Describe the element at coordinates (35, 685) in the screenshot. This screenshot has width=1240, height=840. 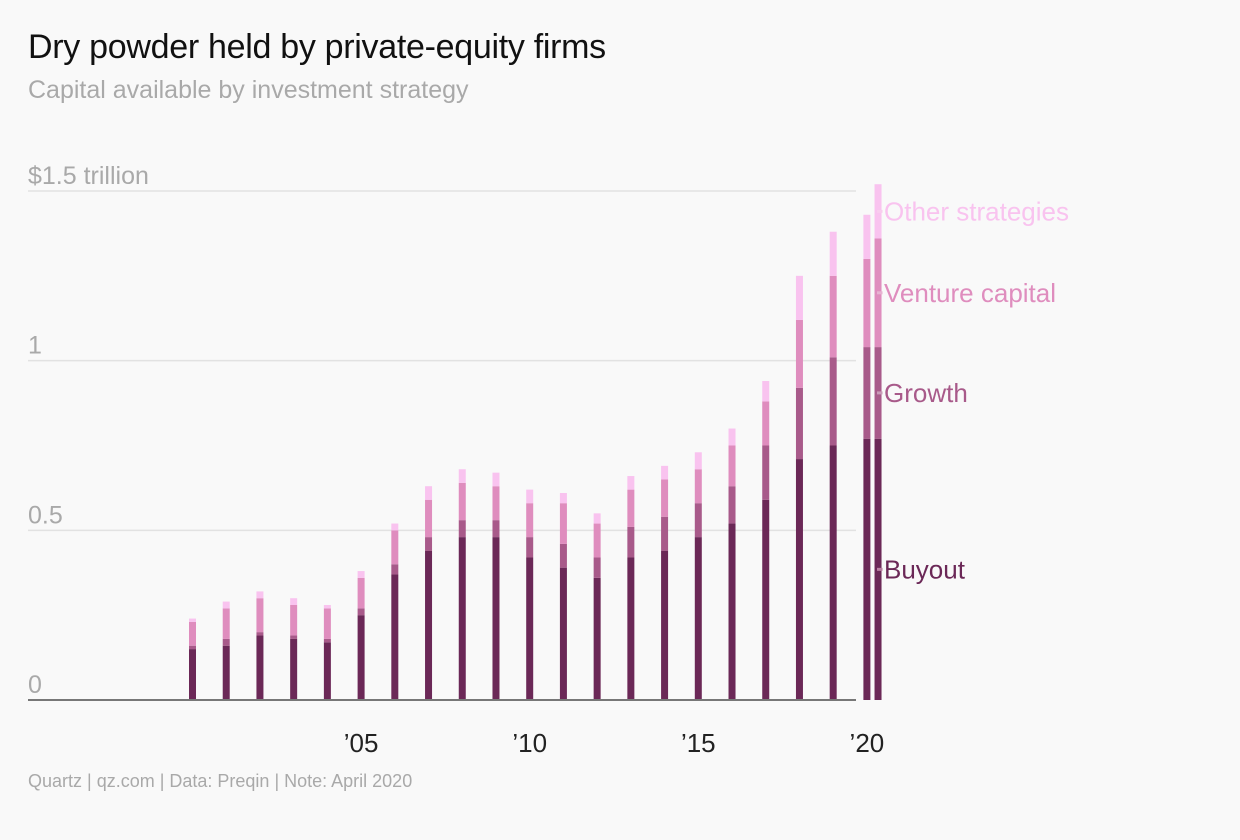
I see `y-tick-label: 0` at that location.